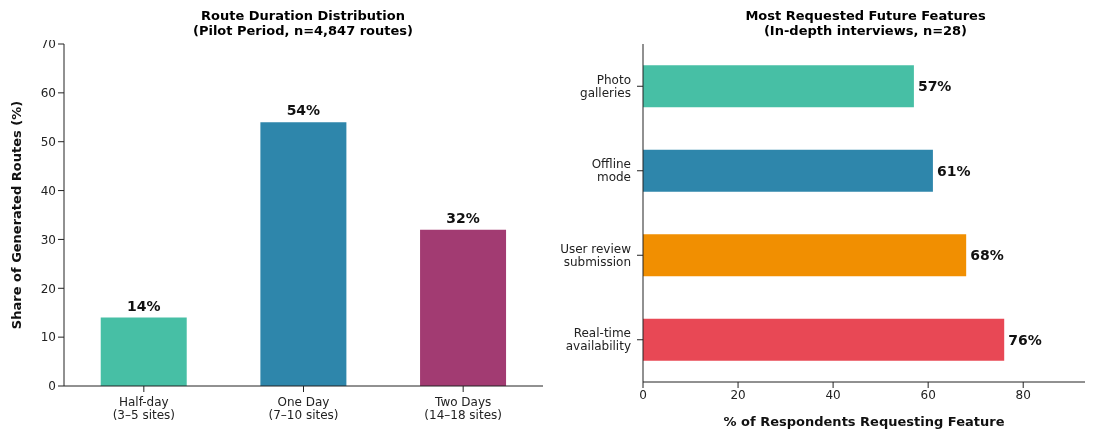 This screenshot has height=432, width=1101. I want to click on x-tick-label: 80, so click(1023, 394).